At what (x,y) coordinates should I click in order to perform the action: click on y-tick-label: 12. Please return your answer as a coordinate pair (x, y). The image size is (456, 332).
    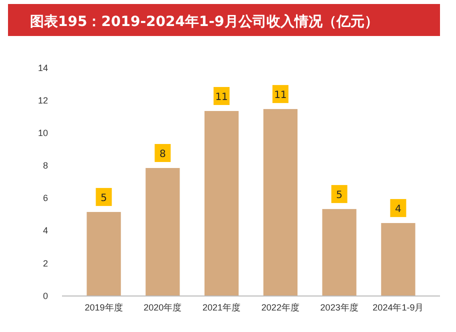
    Looking at the image, I should click on (43, 100).